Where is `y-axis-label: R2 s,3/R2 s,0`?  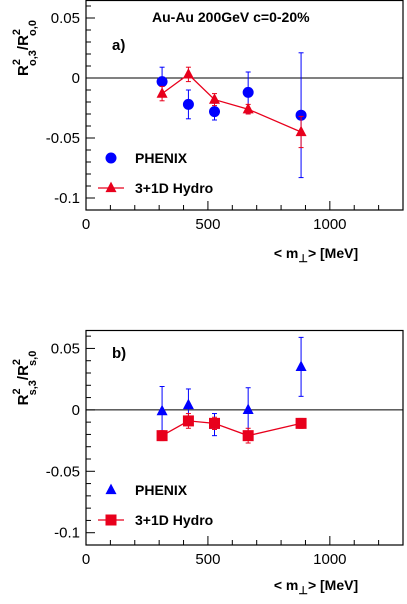 y-axis-label: R2 s,3/R2 s,0 is located at coordinates (25, 378).